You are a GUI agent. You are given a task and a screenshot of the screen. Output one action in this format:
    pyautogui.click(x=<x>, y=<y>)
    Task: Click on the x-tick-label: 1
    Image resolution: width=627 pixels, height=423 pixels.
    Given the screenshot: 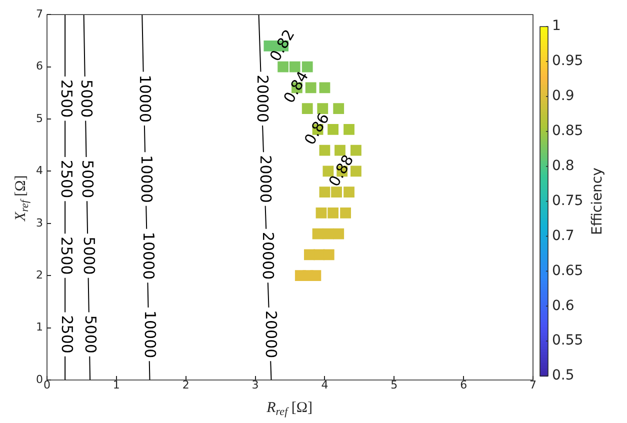 What is the action you would take?
    pyautogui.click(x=116, y=385)
    